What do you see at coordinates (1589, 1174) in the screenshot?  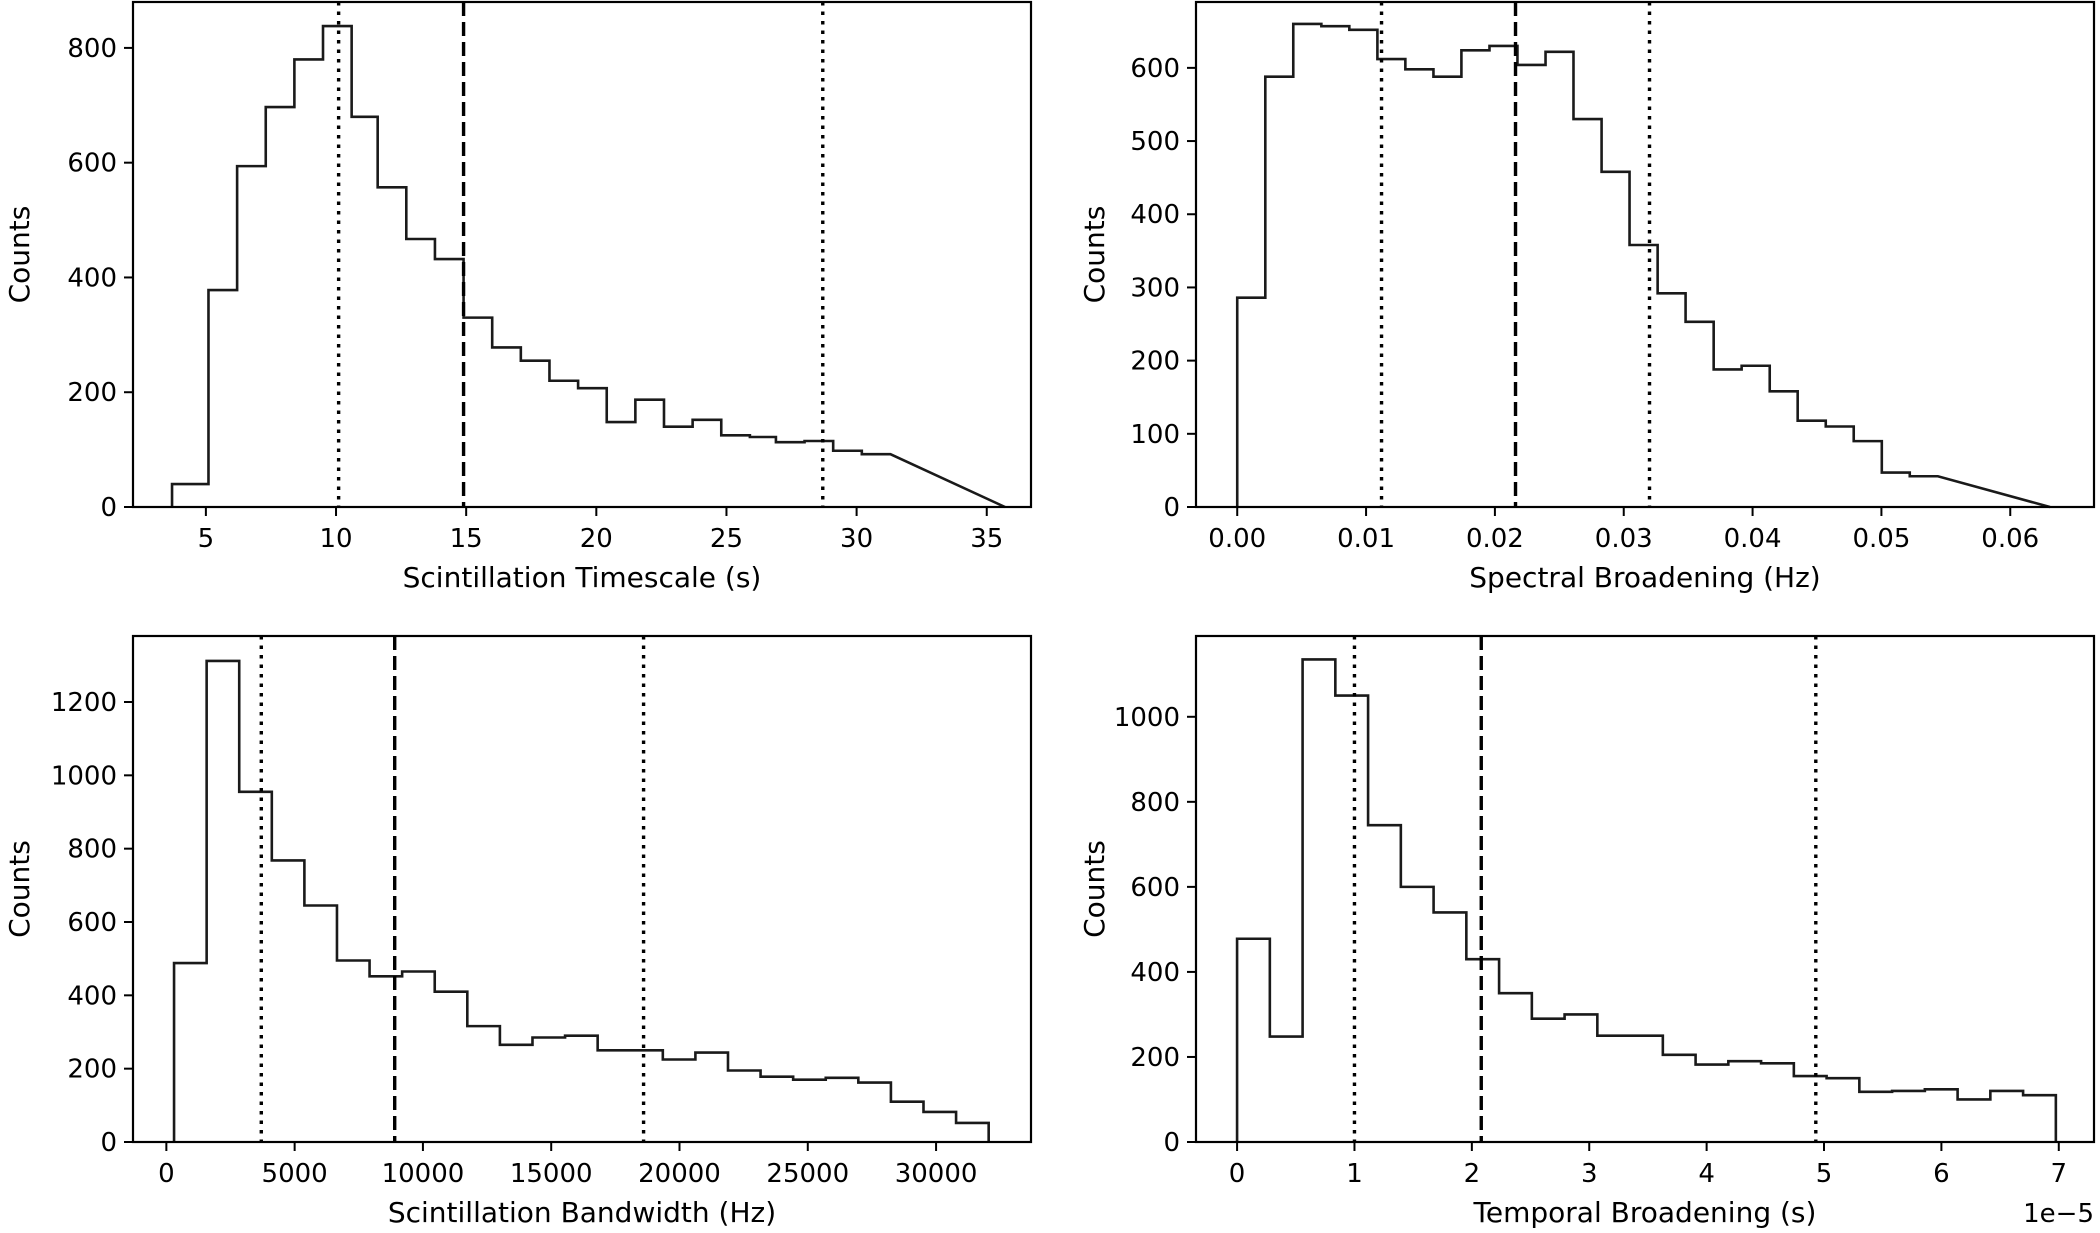 I see `x-tick-label: 3` at bounding box center [1589, 1174].